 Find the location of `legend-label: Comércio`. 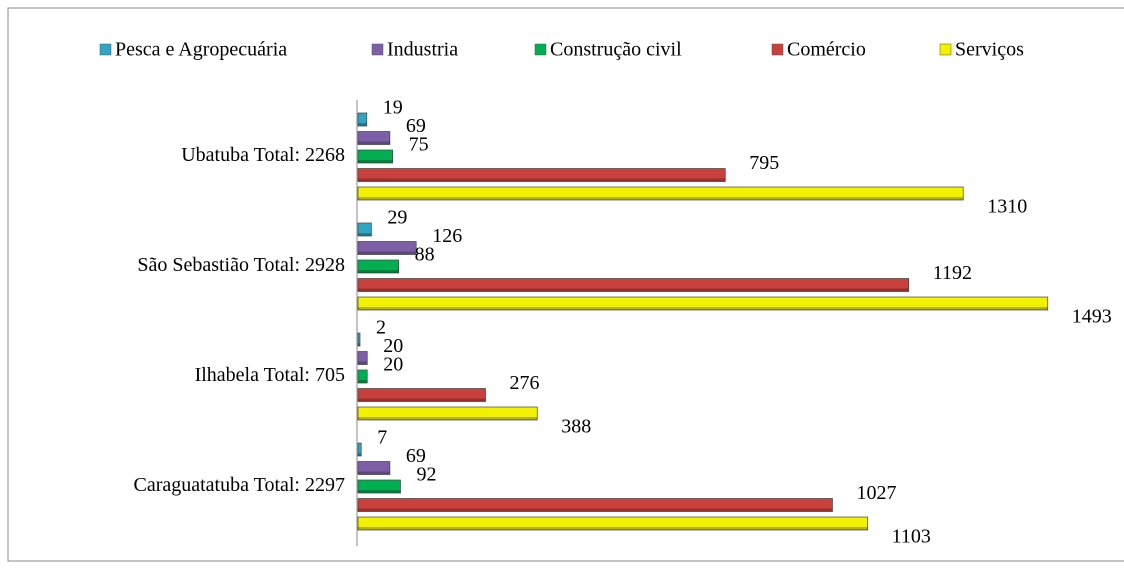

legend-label: Comércio is located at coordinates (826, 50).